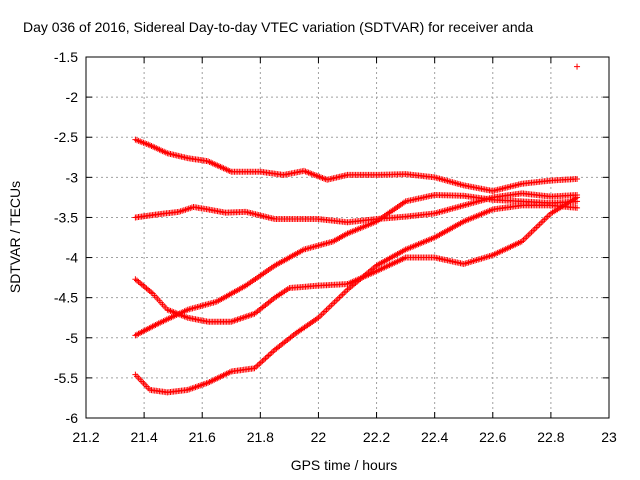 The width and height of the screenshot is (640, 480). Describe the element at coordinates (609, 437) in the screenshot. I see `x-tick-label: 23` at that location.